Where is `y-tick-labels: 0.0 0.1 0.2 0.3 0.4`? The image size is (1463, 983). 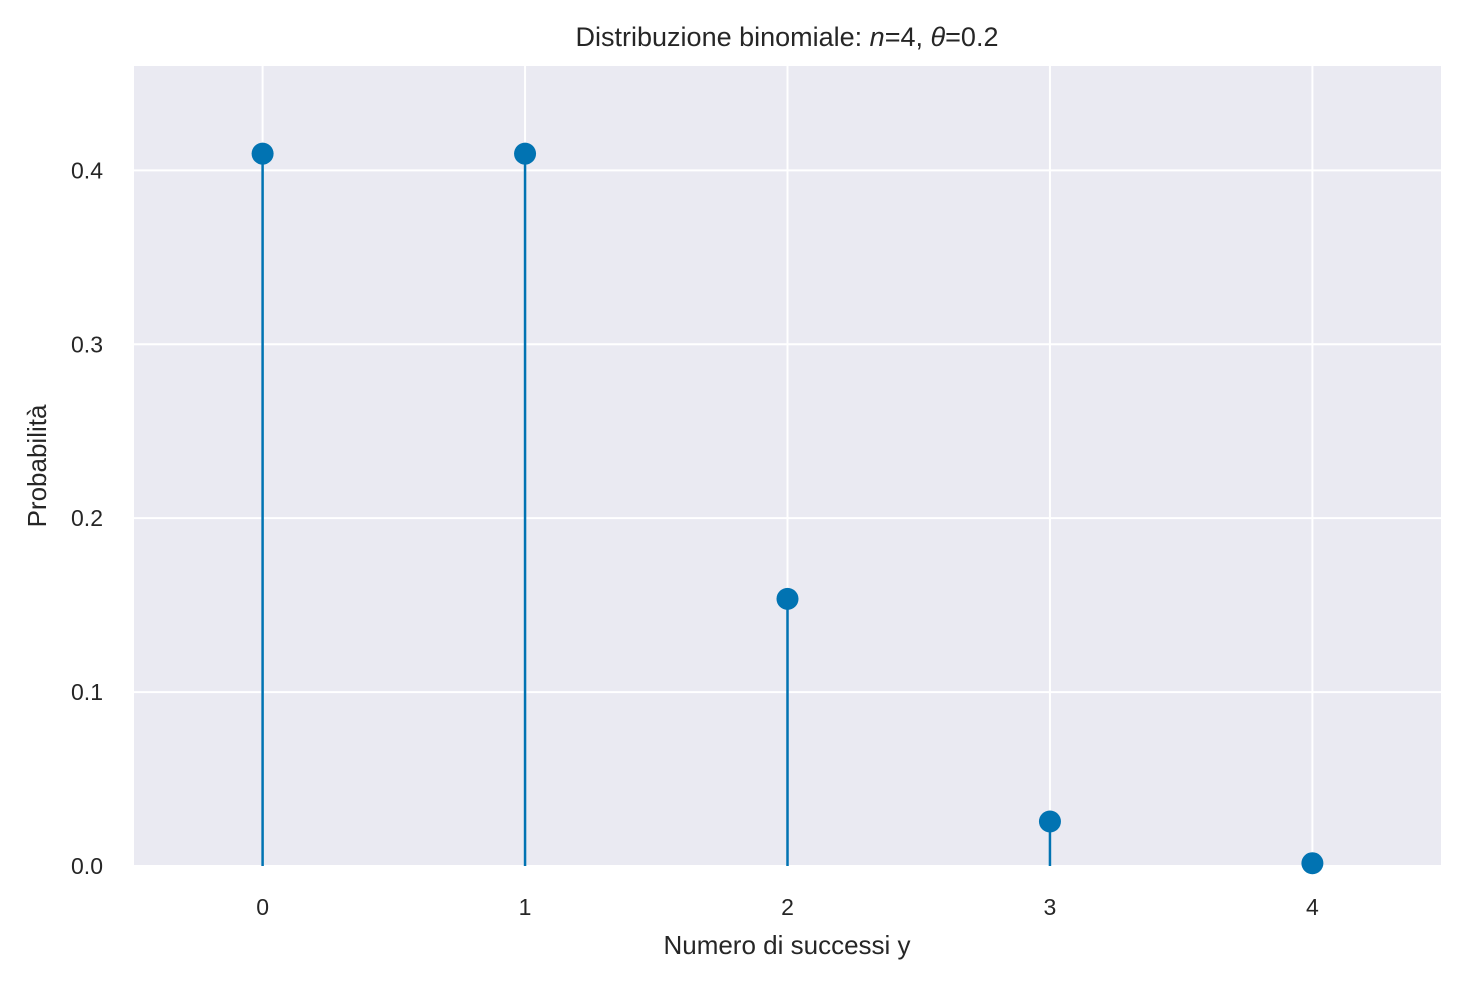 y-tick-labels: 0.0 0.1 0.2 0.3 0.4 is located at coordinates (87, 518).